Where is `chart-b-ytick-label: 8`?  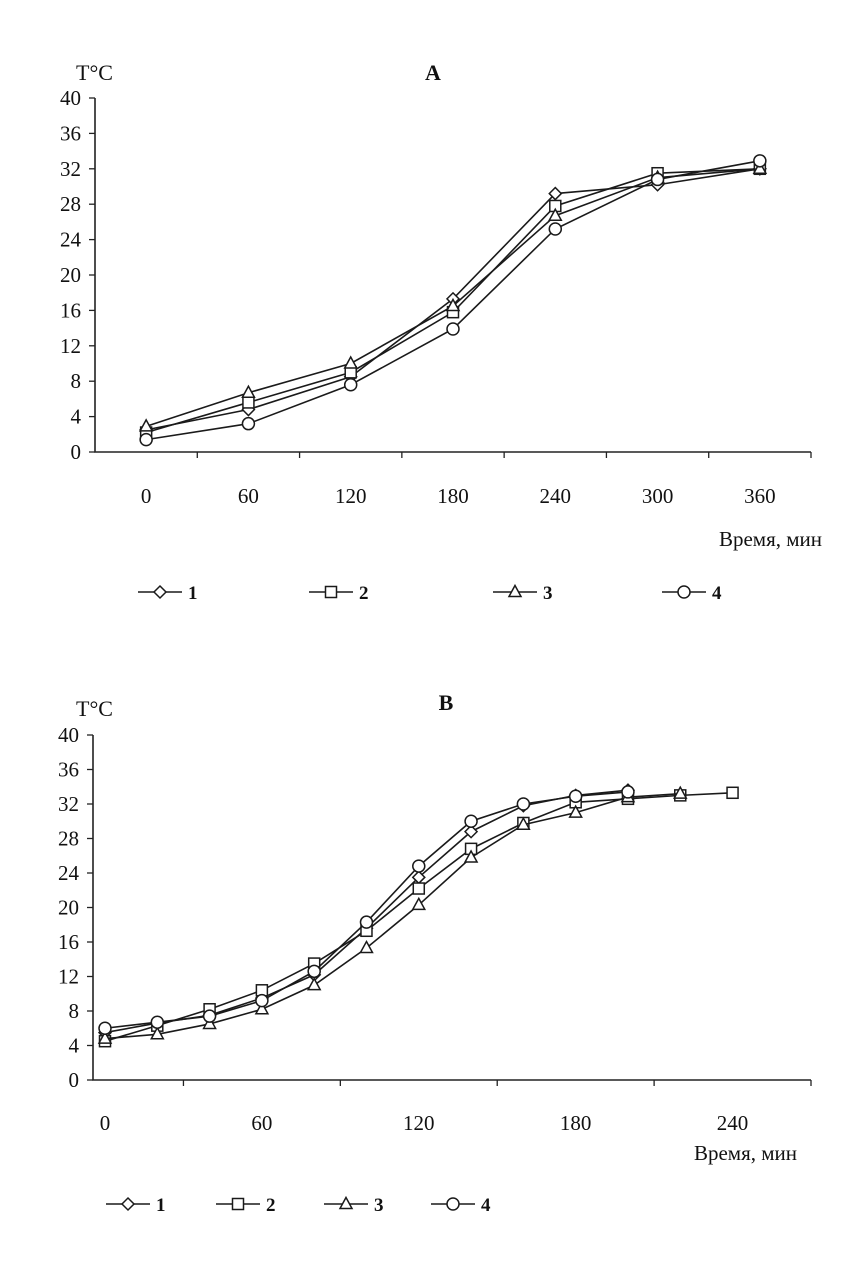
chart-b-ytick-label: 8 is located at coordinates (74, 1011).